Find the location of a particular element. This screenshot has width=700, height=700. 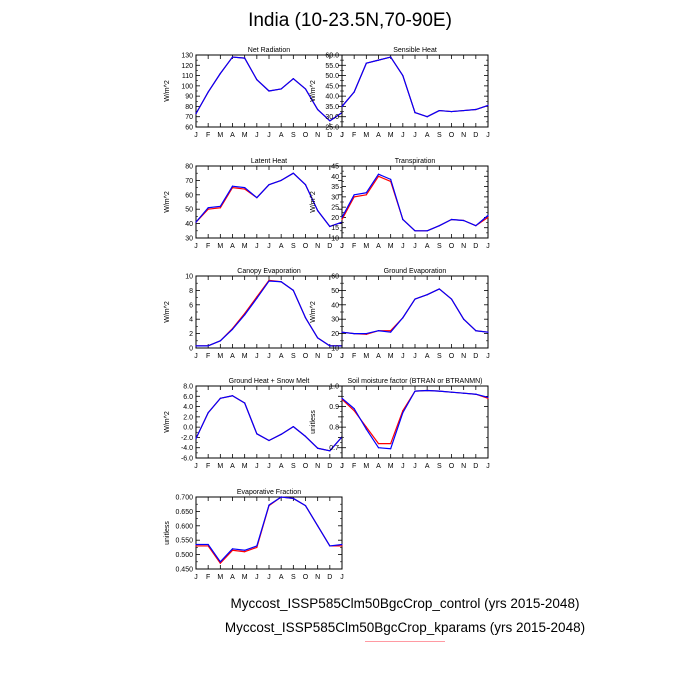

chart-title: Canopy Evaporation is located at coordinates (269, 271).